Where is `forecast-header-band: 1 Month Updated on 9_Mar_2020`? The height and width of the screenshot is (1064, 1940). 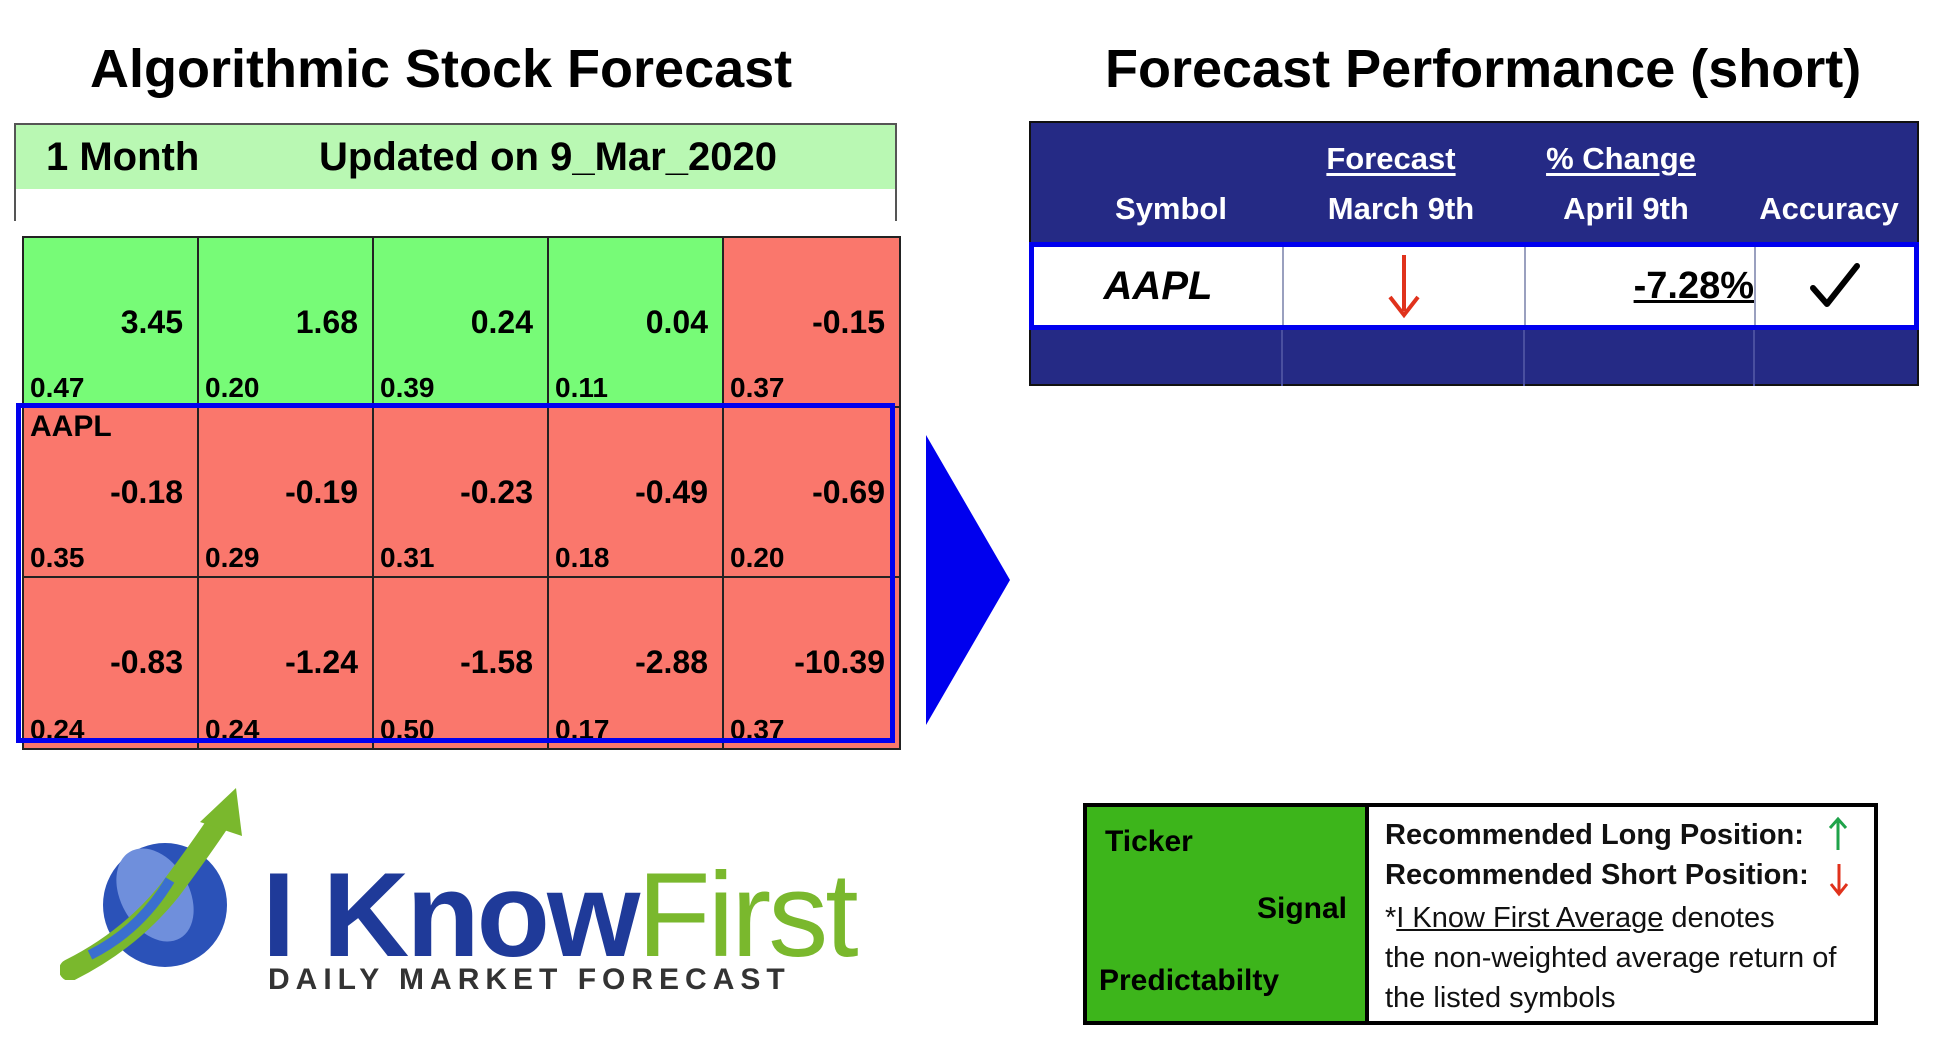
forecast-header-band: 1 Month Updated on 9_Mar_2020 is located at coordinates (455, 157).